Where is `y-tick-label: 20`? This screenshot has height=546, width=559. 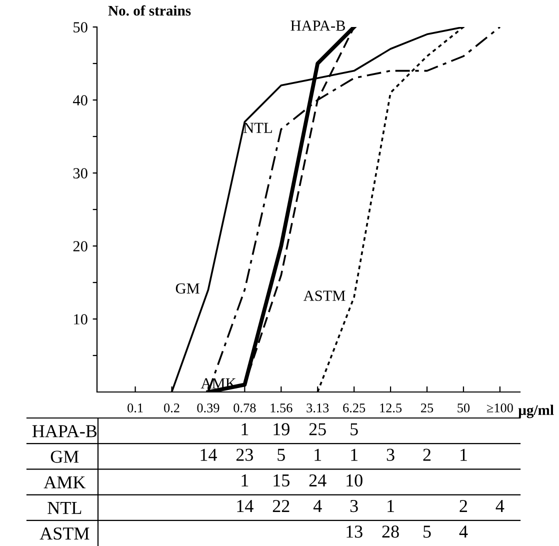
y-tick-label: 20 is located at coordinates (80, 246).